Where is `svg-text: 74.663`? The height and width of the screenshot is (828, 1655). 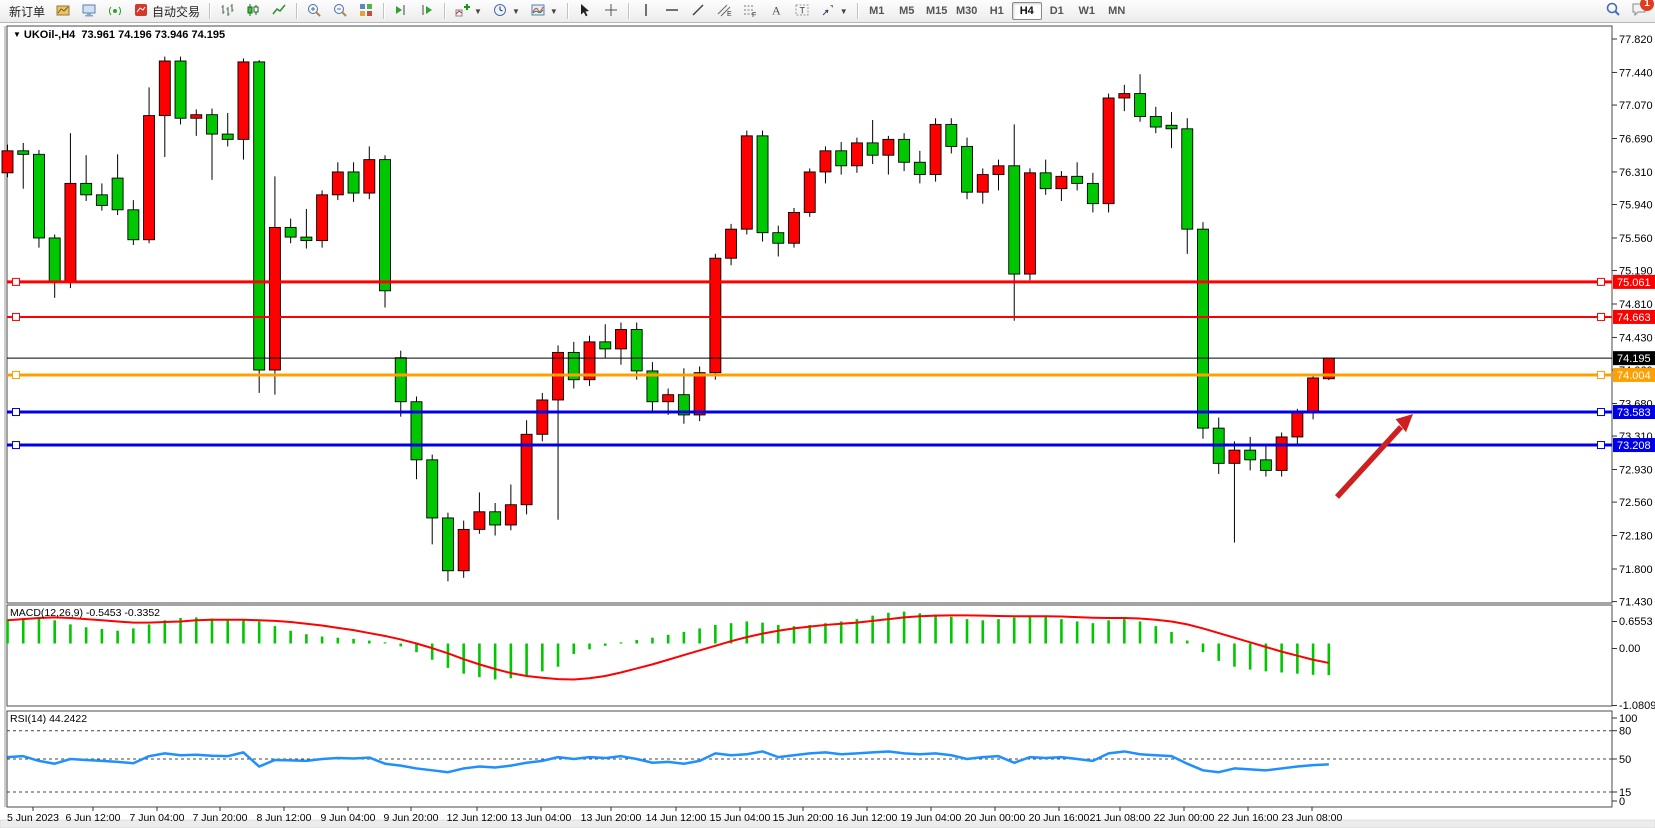 svg-text: 74.663 is located at coordinates (1634, 318).